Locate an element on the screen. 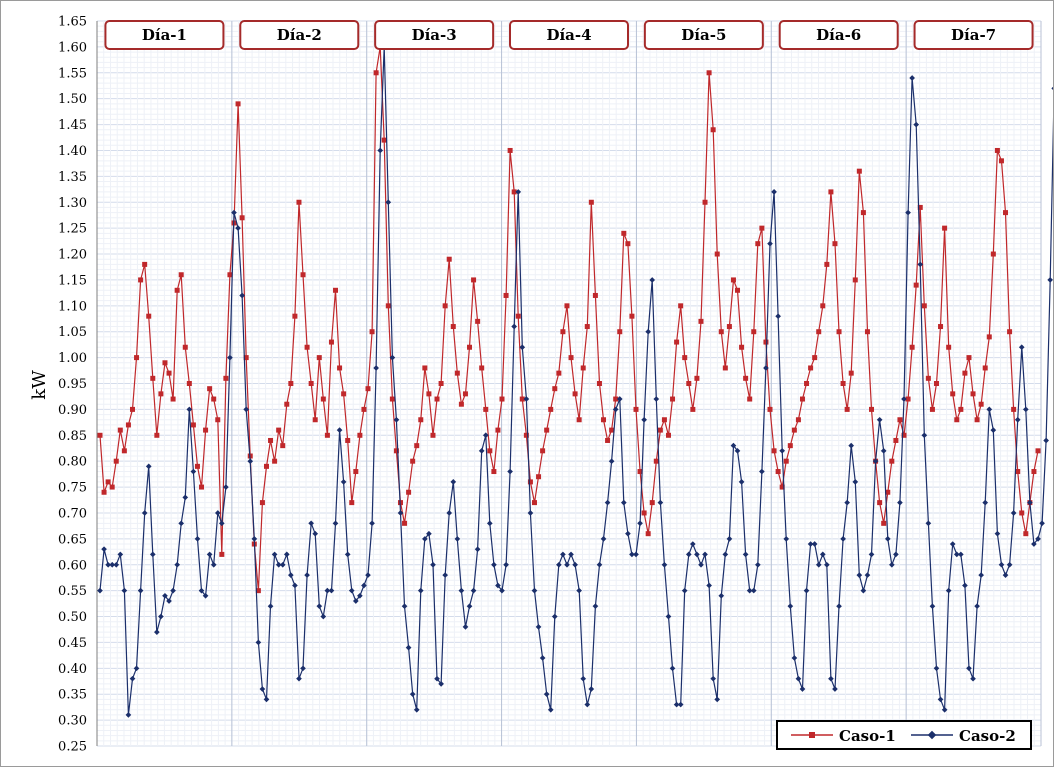  y-tick-label: 0.70 is located at coordinates (72, 513).